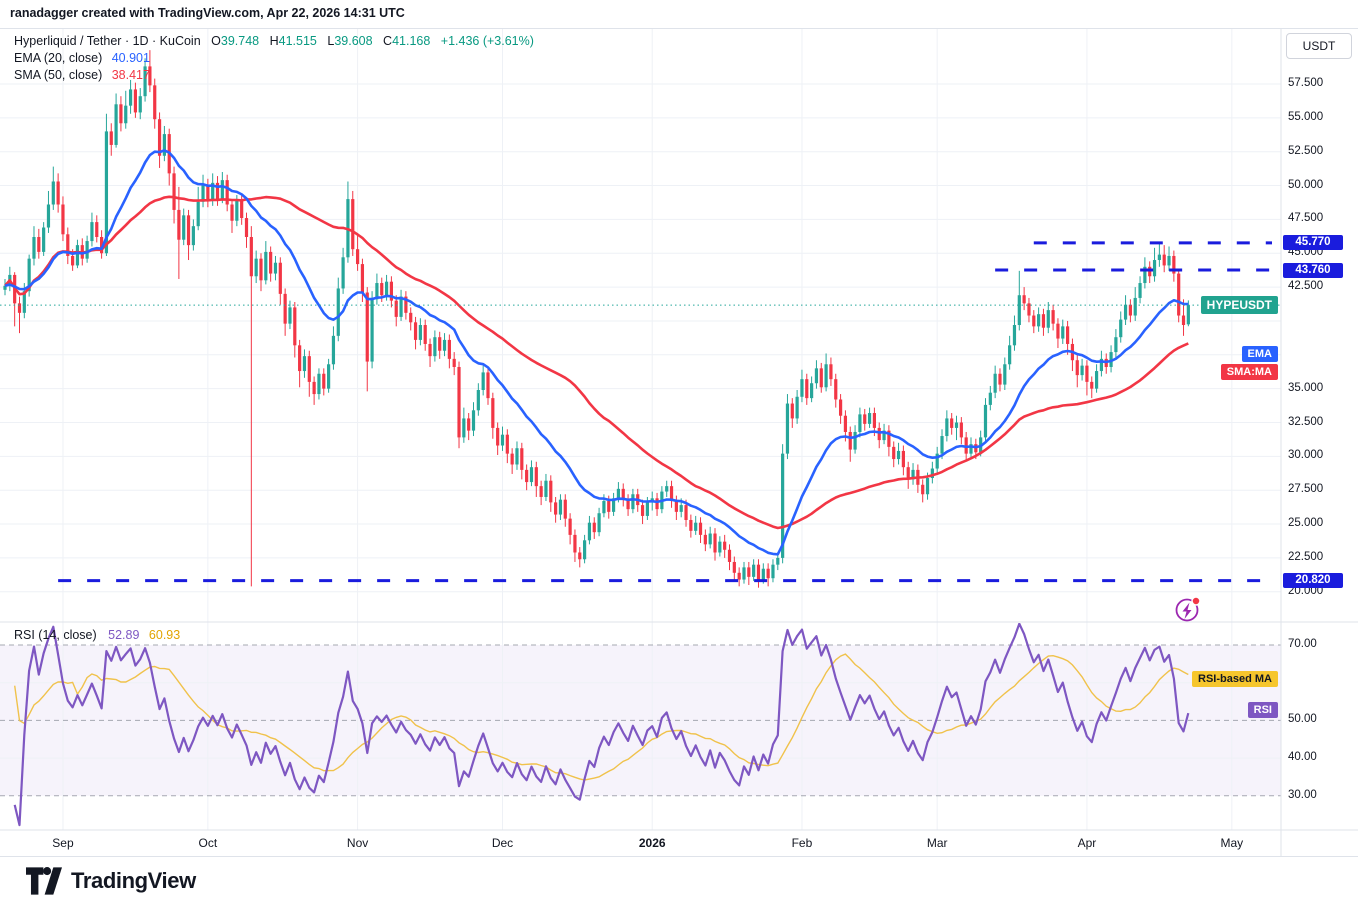 This screenshot has height=912, width=1358. I want to click on ema-legend-row: EMA (20, close) 40.901, so click(274, 58).